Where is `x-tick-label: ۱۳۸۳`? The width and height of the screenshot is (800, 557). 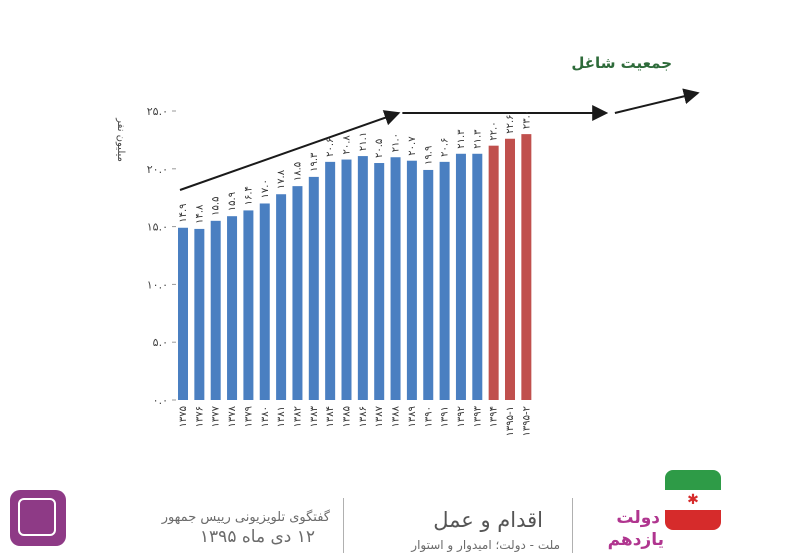 x-tick-label: ۱۳۸۳ is located at coordinates (314, 416).